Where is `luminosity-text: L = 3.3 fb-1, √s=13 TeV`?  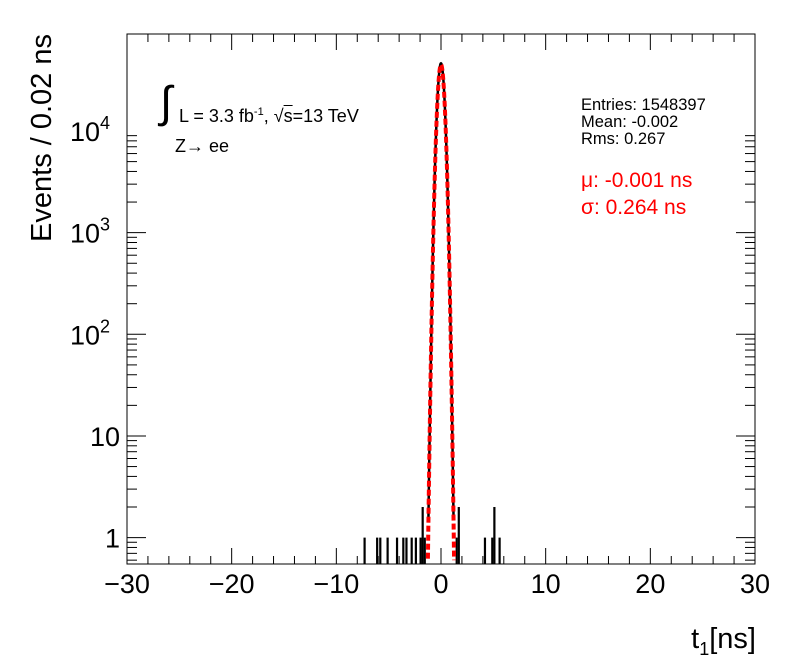
luminosity-text: L = 3.3 fb-1, √s=13 TeV is located at coordinates (269, 116).